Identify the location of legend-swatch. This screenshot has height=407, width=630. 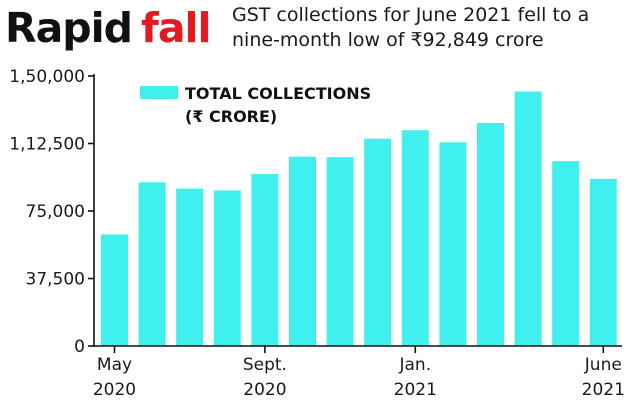
(159, 92).